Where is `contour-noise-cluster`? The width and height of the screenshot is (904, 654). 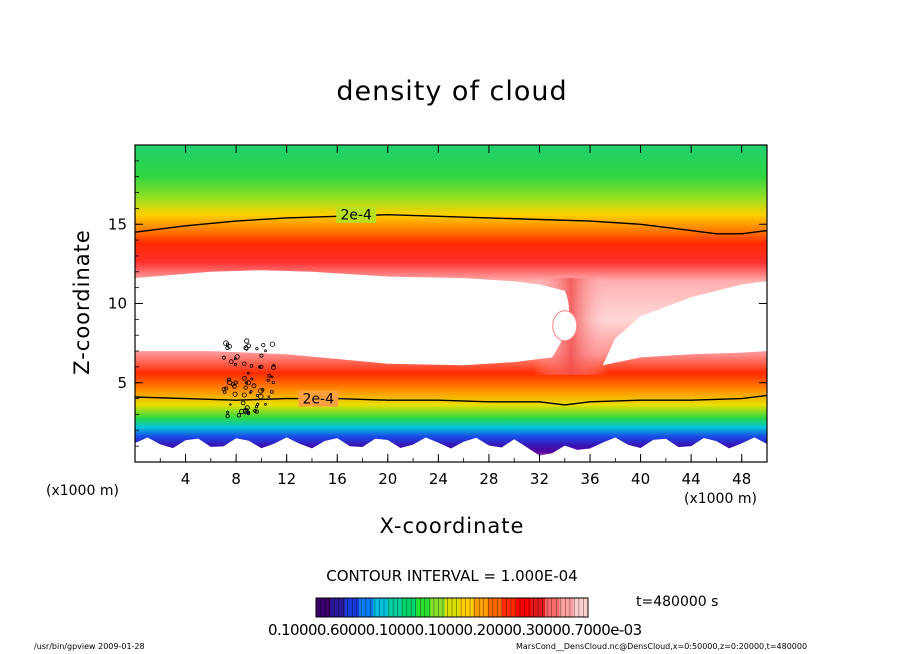
contour-noise-cluster is located at coordinates (248, 378).